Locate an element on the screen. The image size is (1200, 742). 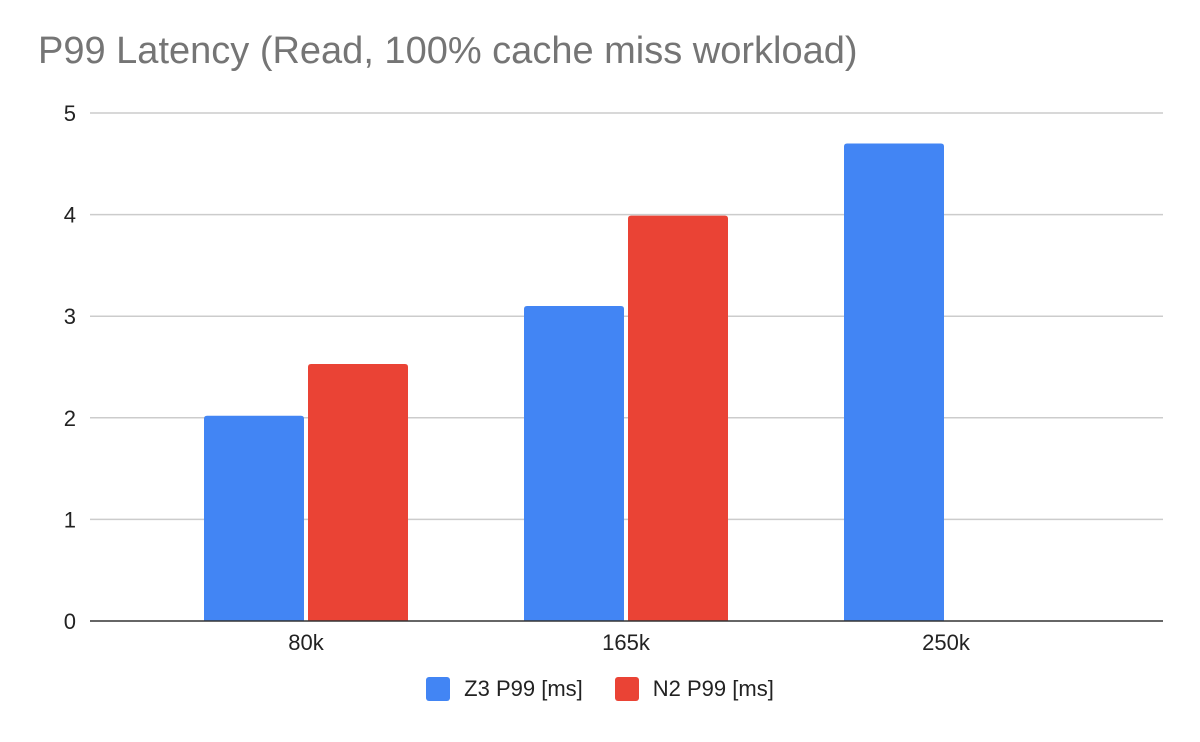
legend-swatch-z3 is located at coordinates (438, 689).